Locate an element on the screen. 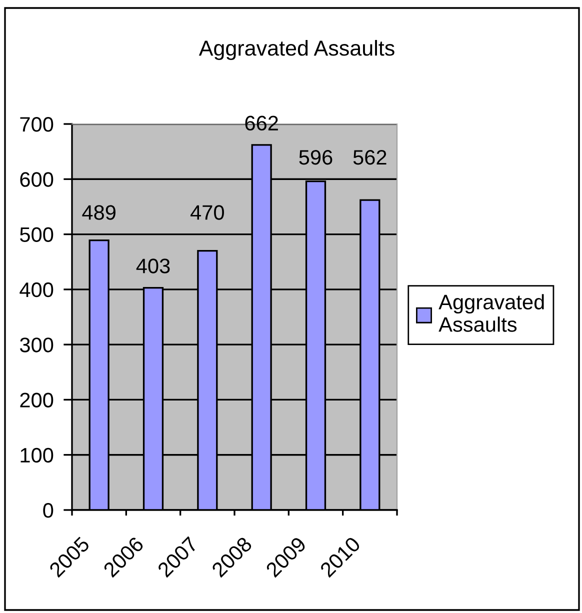 This screenshot has width=582, height=613. chart-title: Aggravated Assaults is located at coordinates (296, 50).